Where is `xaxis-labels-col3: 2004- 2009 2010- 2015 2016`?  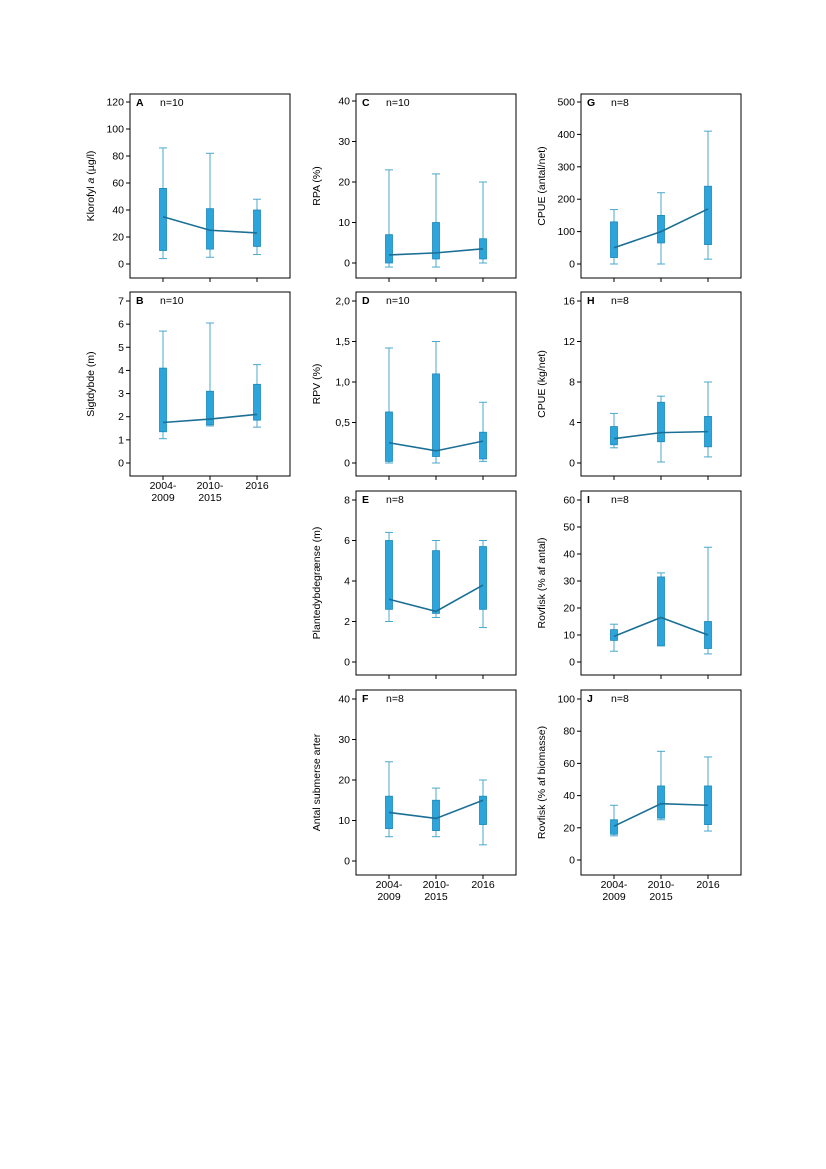
xaxis-labels-col3: 2004- 2009 2010- 2015 2016 is located at coordinates (660, 891).